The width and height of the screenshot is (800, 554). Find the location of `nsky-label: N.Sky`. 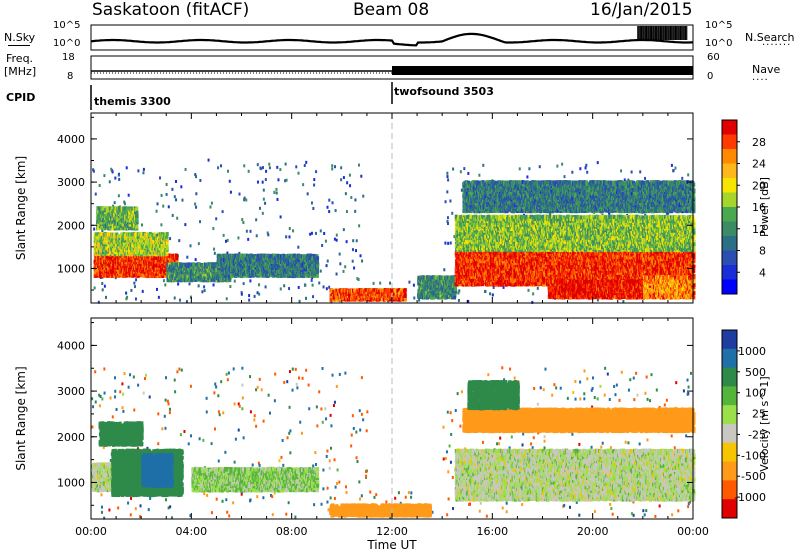

nsky-label: N.Sky is located at coordinates (19, 37).